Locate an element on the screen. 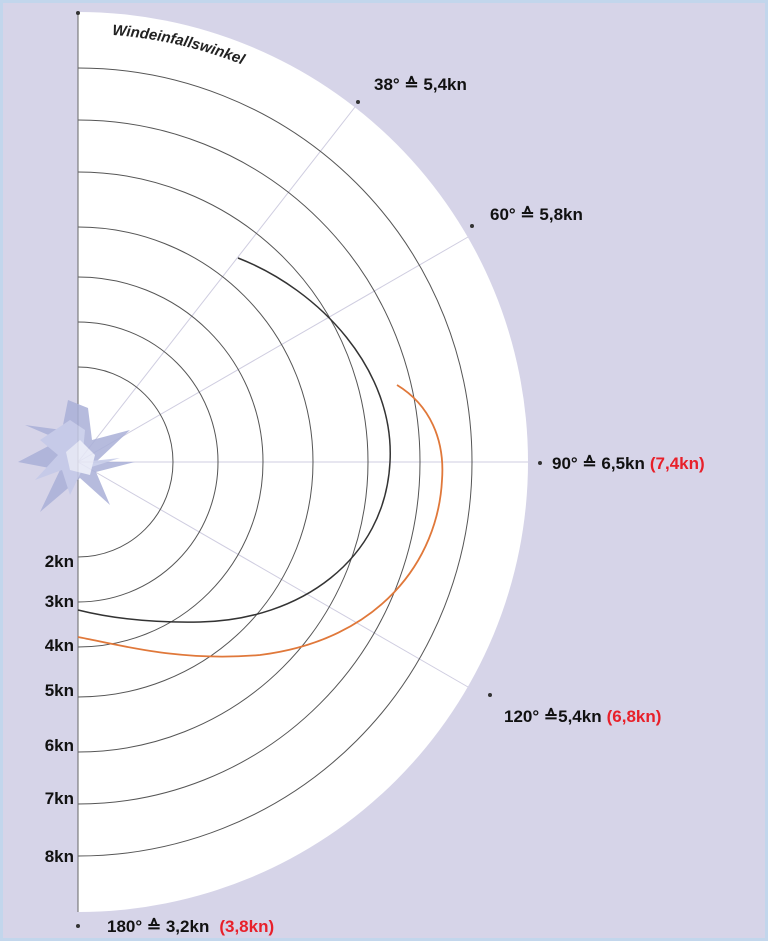  ring-label: 3kn is located at coordinates (59, 601).